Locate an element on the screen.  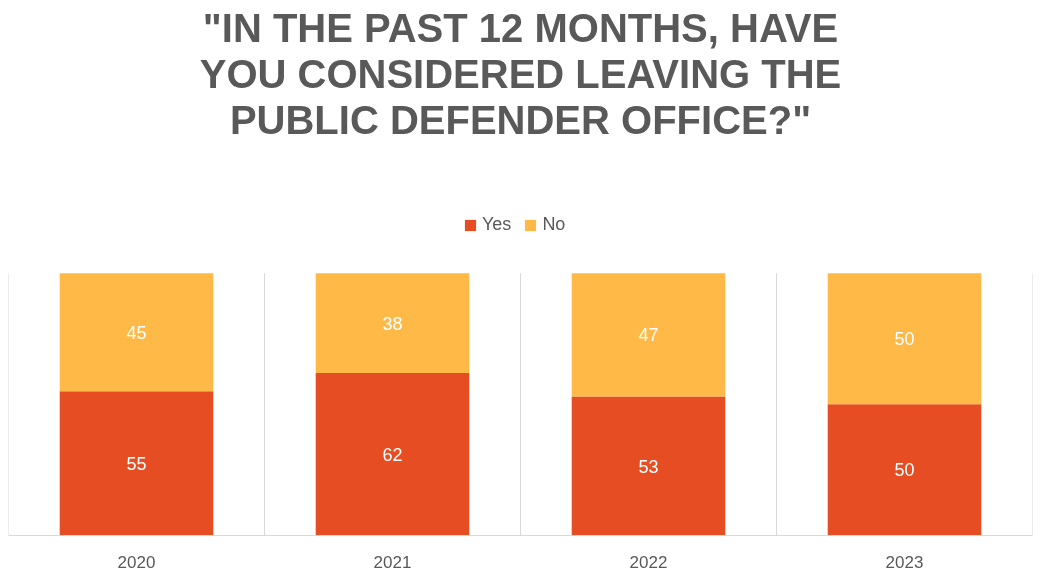
x-tick-label: 2023 is located at coordinates (904, 562).